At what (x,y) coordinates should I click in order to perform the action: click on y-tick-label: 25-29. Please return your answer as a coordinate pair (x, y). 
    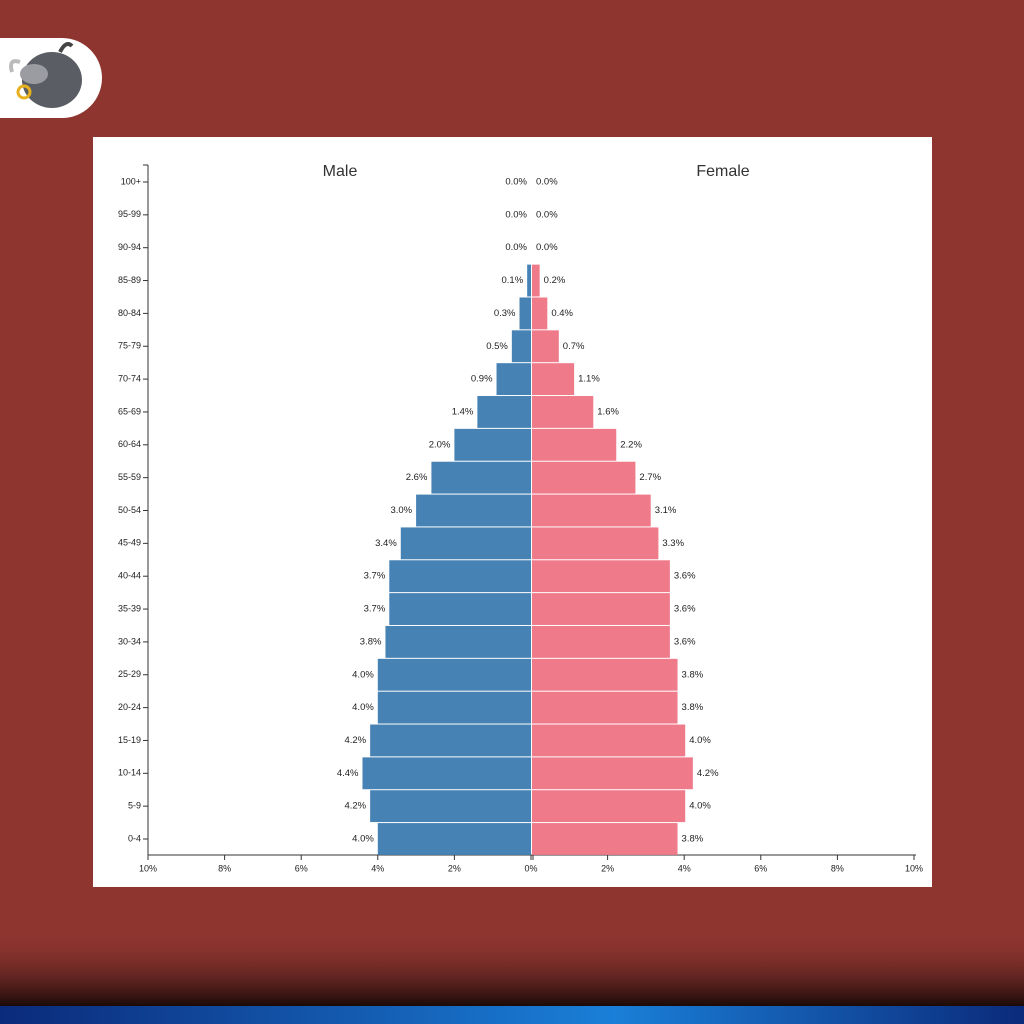
    Looking at the image, I should click on (129, 674).